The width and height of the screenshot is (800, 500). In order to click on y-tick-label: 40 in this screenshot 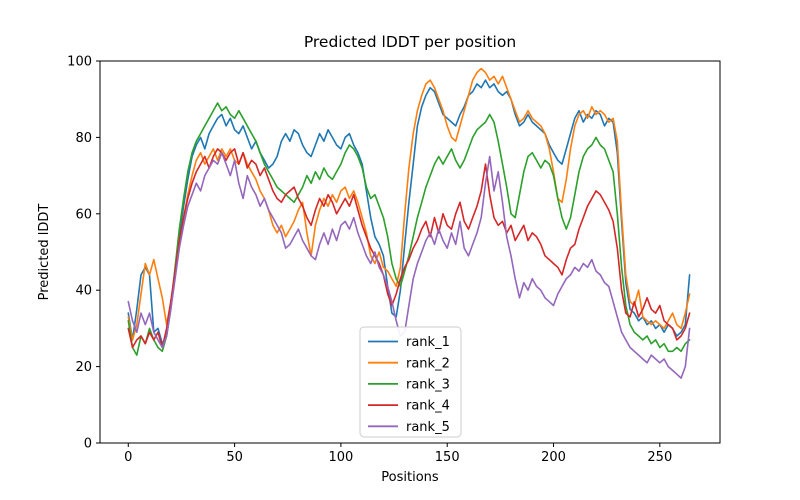, I will do `click(83, 291)`.